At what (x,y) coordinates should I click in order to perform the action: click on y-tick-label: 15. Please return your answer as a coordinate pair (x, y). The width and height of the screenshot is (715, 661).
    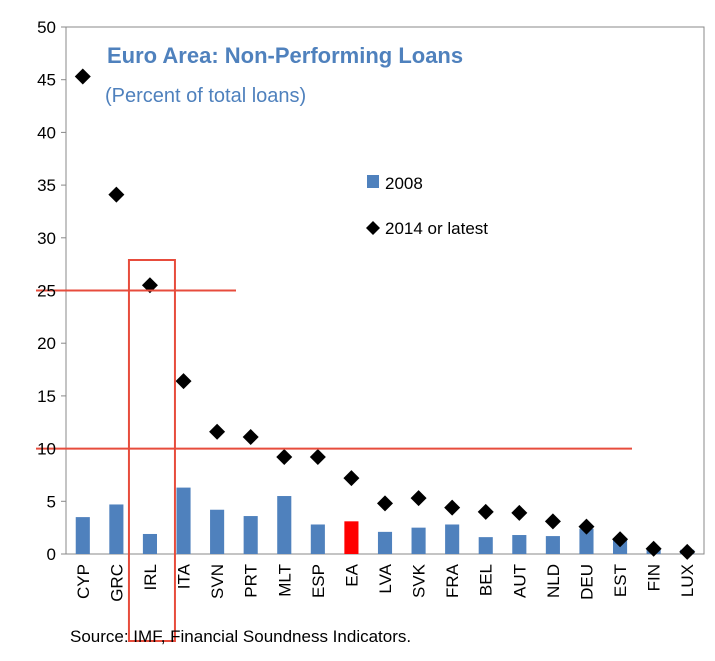
    Looking at the image, I should click on (46, 396).